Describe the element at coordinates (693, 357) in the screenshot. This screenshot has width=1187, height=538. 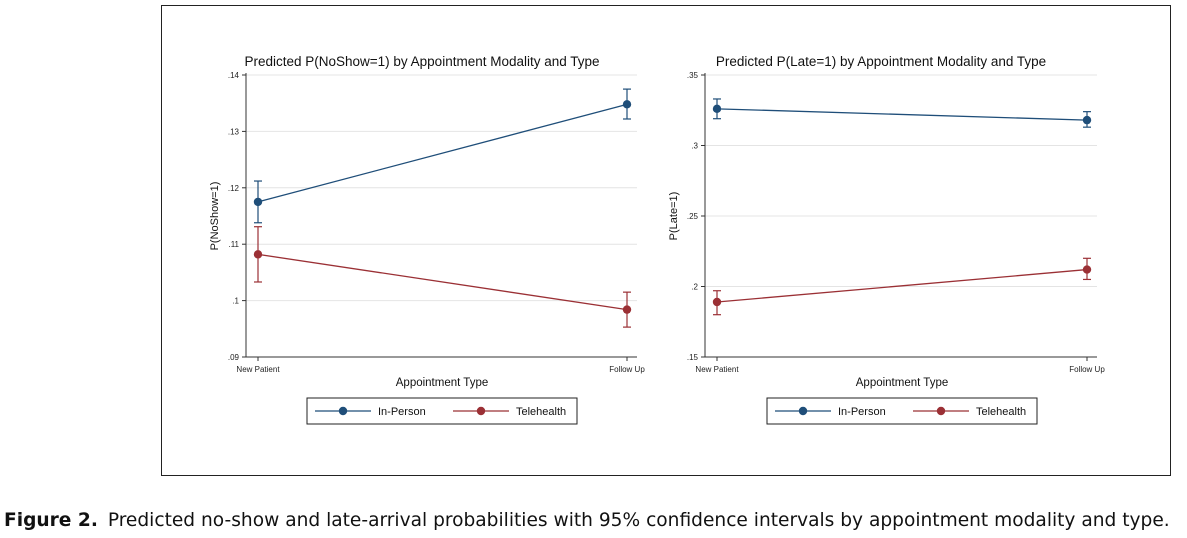
I see `y-tick-label: .15` at that location.